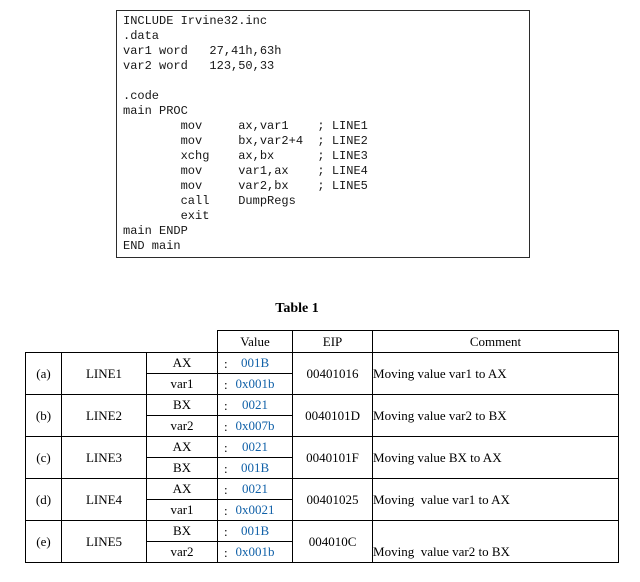 The height and width of the screenshot is (582, 640). What do you see at coordinates (297, 308) in the screenshot?
I see `table-title: Table 1` at bounding box center [297, 308].